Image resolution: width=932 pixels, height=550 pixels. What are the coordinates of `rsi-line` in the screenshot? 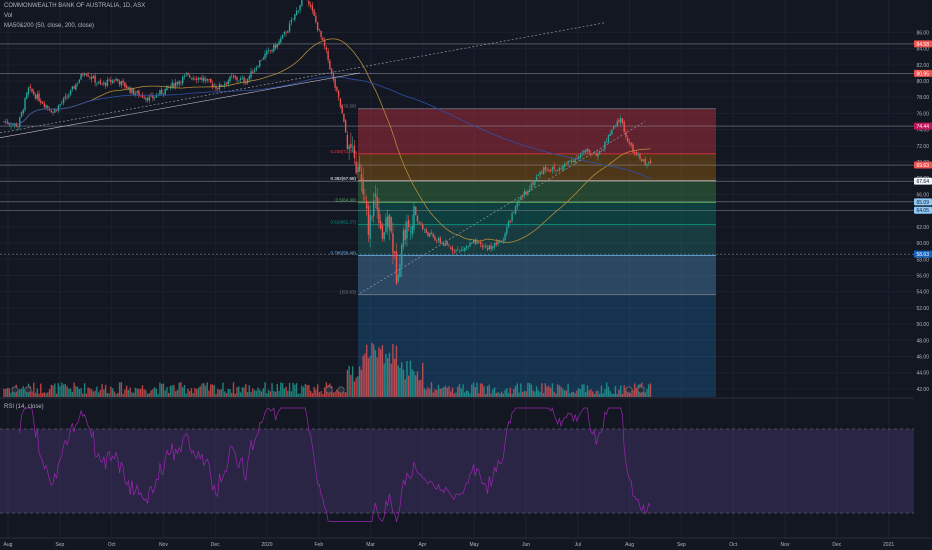 It's located at (335, 465).